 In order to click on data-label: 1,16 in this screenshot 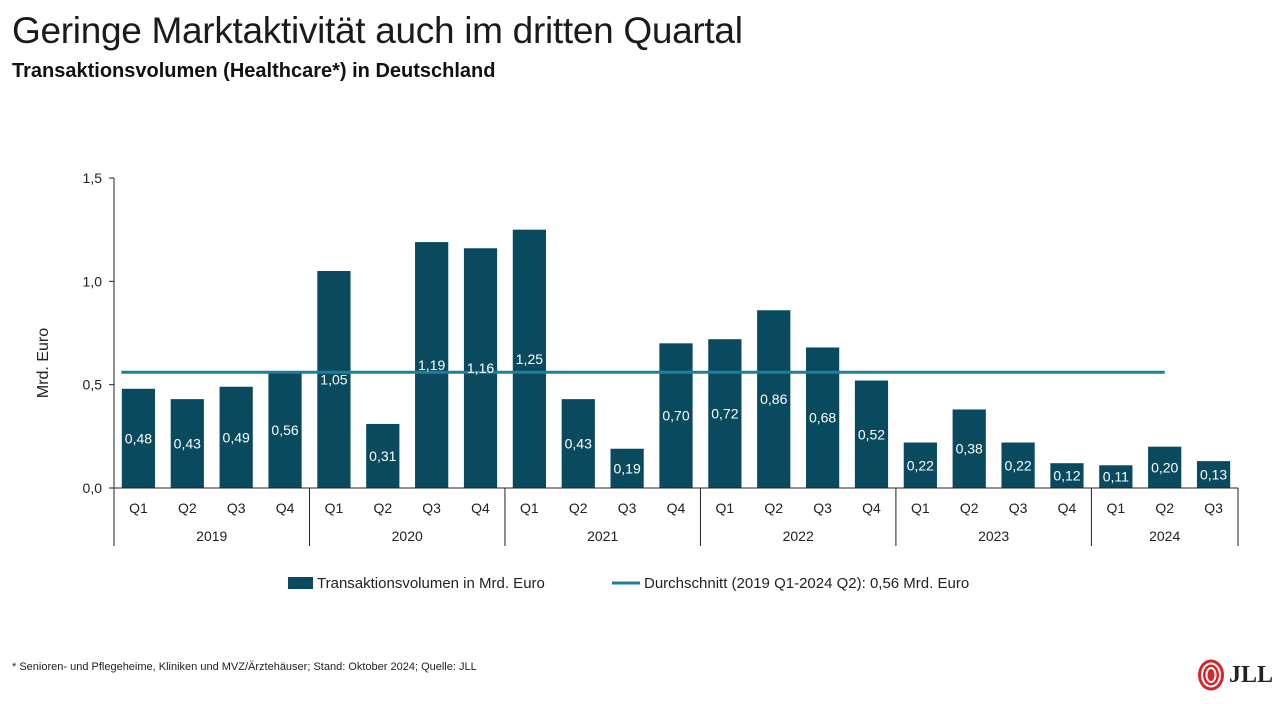, I will do `click(480, 368)`.